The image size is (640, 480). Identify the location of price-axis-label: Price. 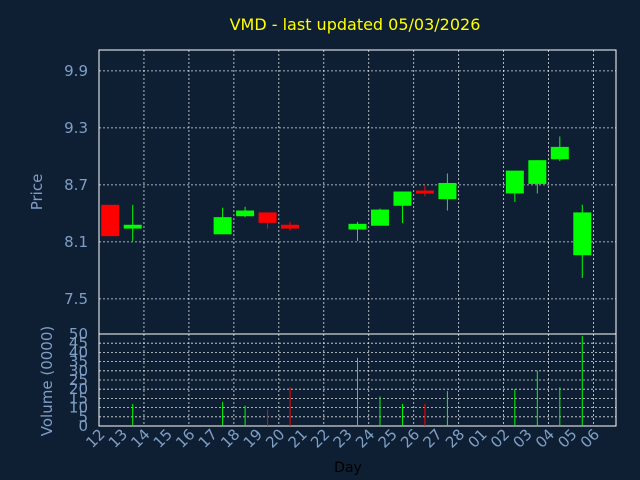
(37, 192).